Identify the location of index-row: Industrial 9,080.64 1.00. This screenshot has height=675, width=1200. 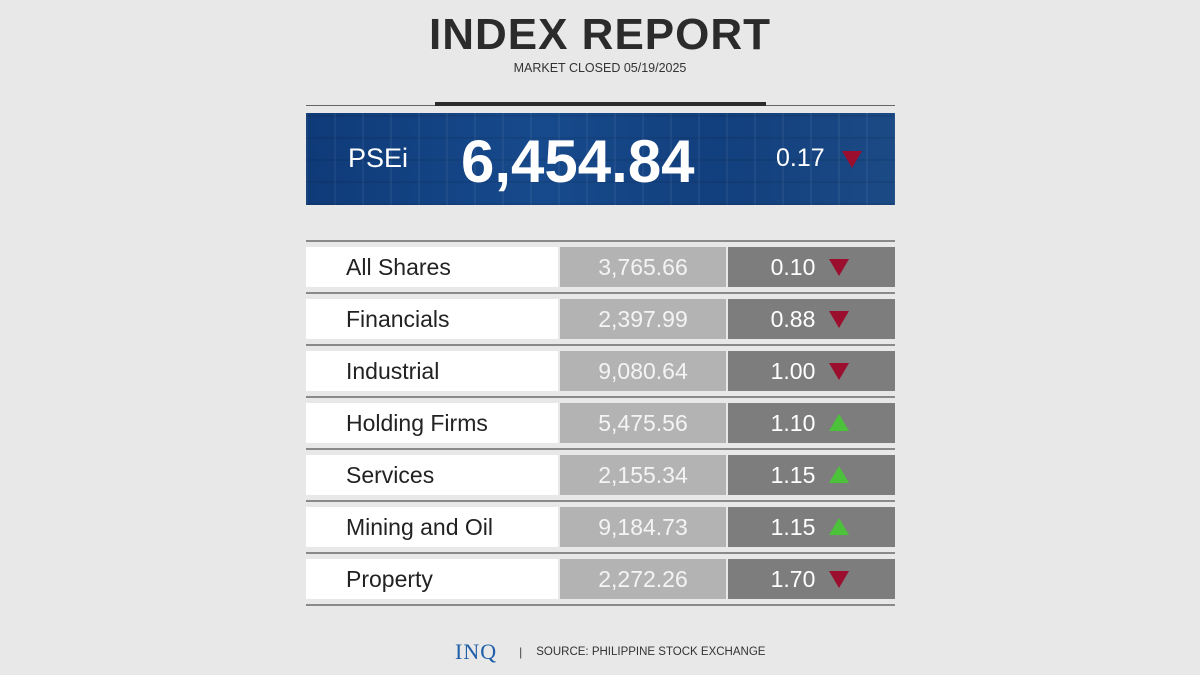
(600, 371).